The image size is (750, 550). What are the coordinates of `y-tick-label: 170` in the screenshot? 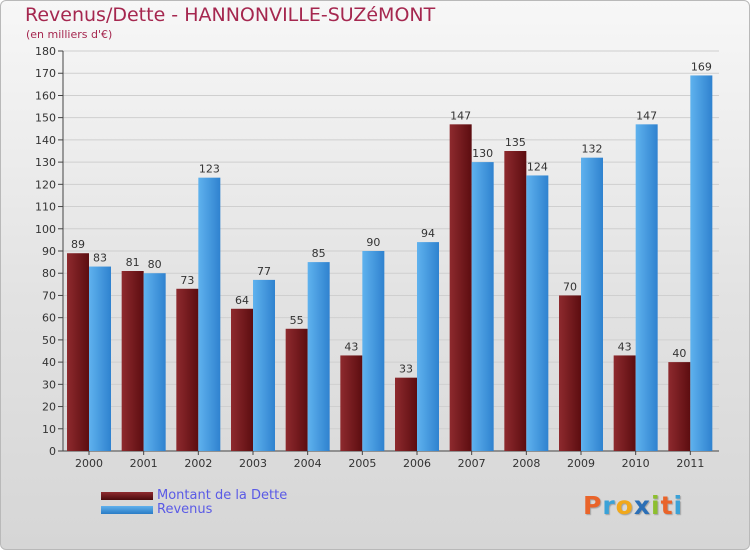 It's located at (45, 73).